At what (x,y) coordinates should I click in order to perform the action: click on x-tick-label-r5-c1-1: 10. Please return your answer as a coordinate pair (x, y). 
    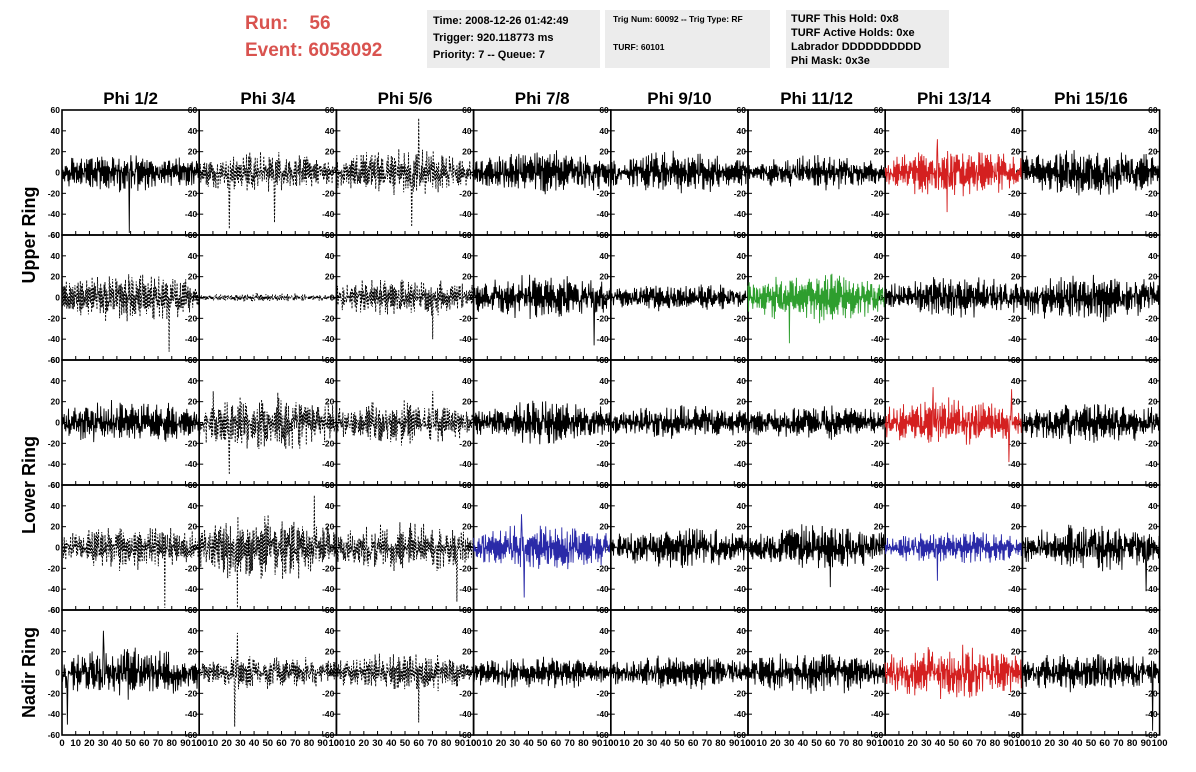
    Looking at the image, I should click on (75, 743).